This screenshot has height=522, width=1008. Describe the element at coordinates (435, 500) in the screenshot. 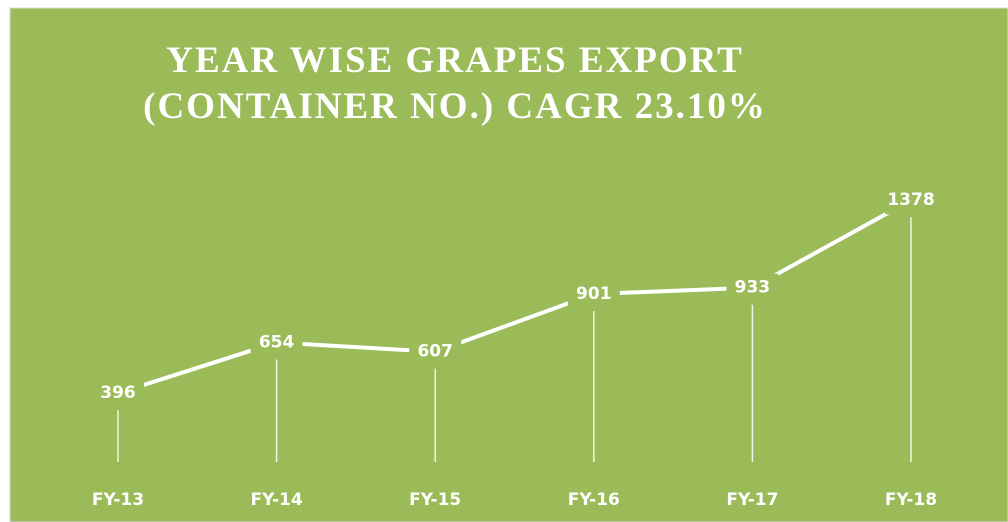

I see `x-tick-label: FY-15` at that location.